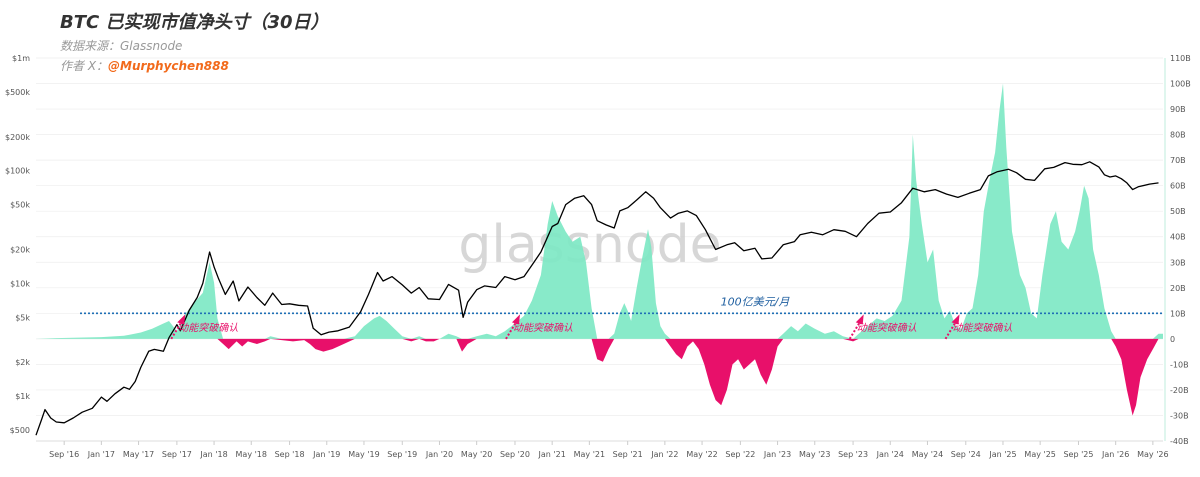 Image resolution: width=1200 pixels, height=477 pixels. I want to click on x-tick-label: May '20, so click(476, 454).